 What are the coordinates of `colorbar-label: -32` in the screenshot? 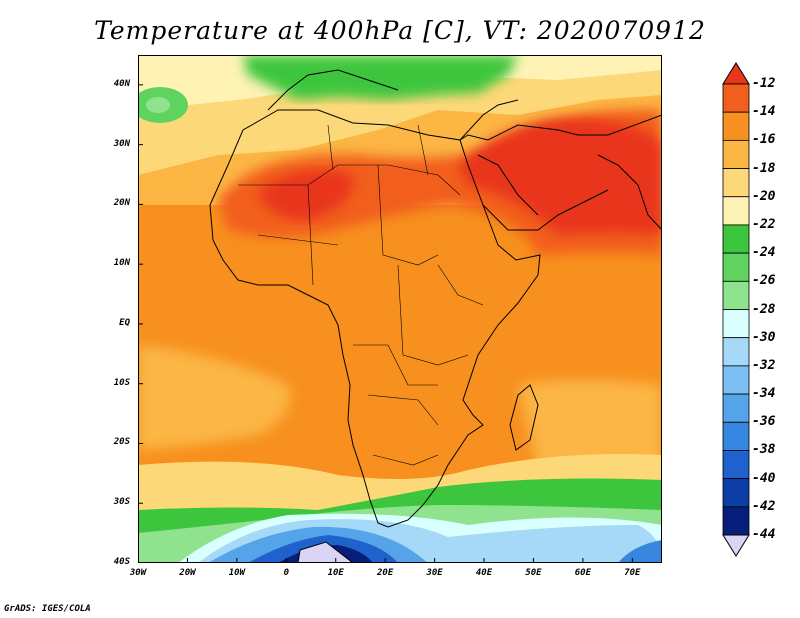 It's located at (764, 365).